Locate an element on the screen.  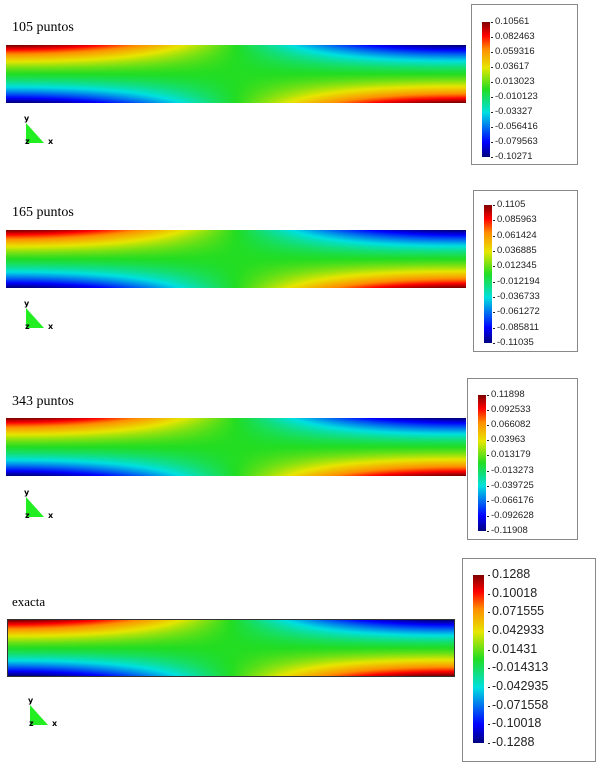
colorbar-tick-label: 0.012345 is located at coordinates (515, 266).